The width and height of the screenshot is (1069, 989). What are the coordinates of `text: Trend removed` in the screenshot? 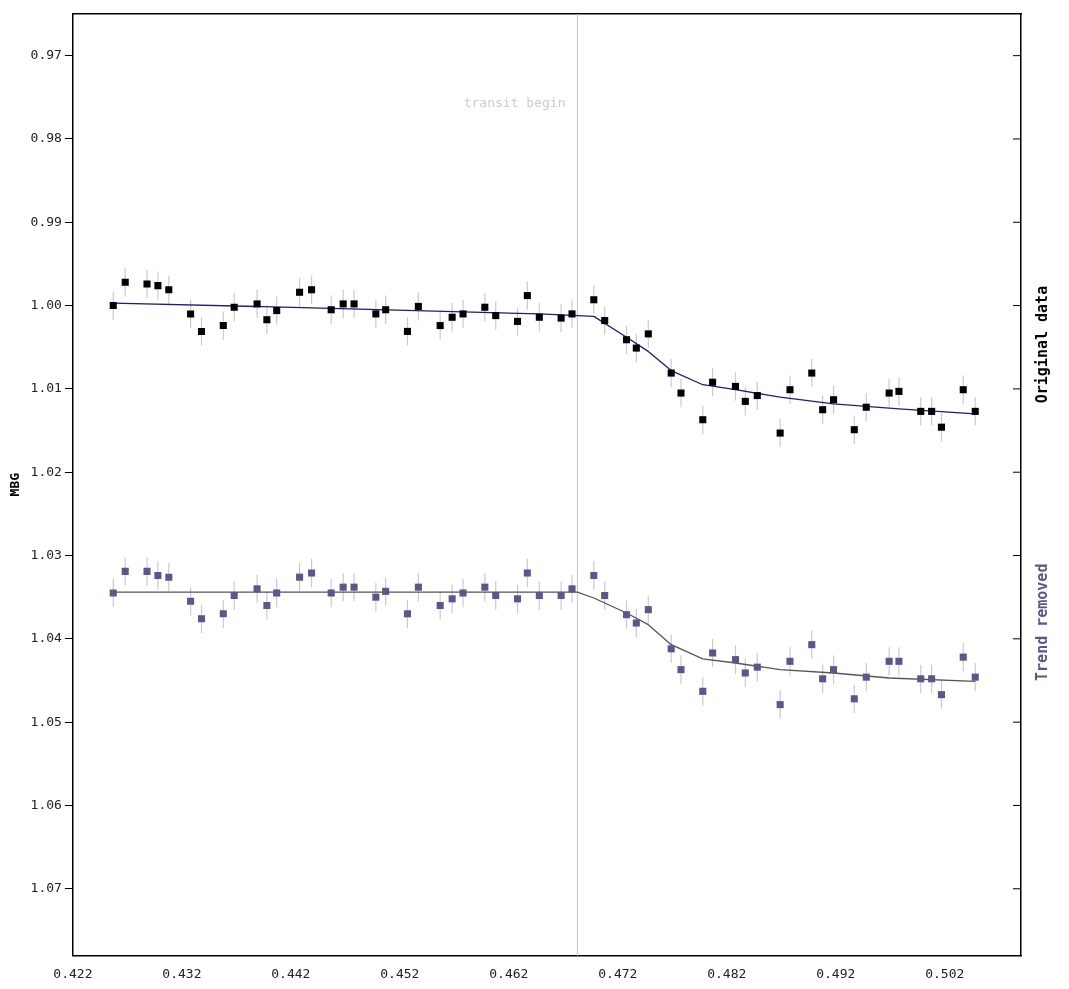 It's located at (1041, 622).